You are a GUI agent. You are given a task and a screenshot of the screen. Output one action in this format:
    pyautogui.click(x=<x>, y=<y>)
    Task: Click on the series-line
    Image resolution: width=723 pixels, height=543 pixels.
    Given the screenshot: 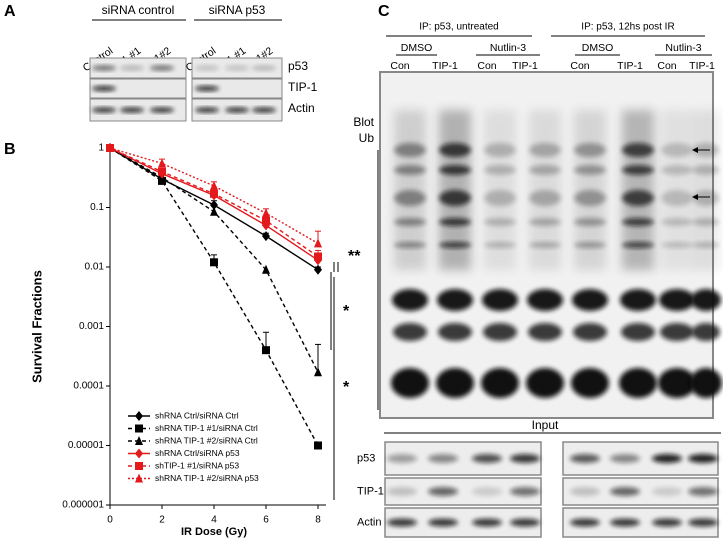 What is the action you would take?
    pyautogui.click(x=214, y=195)
    